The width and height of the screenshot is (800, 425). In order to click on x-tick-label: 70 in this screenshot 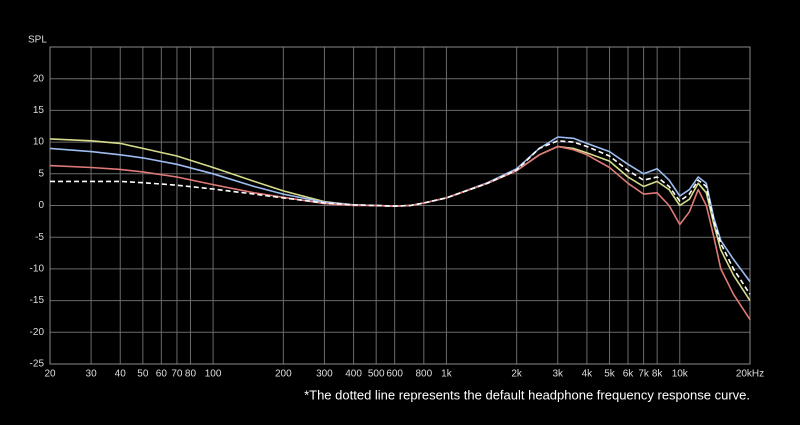, I will do `click(177, 374)`.